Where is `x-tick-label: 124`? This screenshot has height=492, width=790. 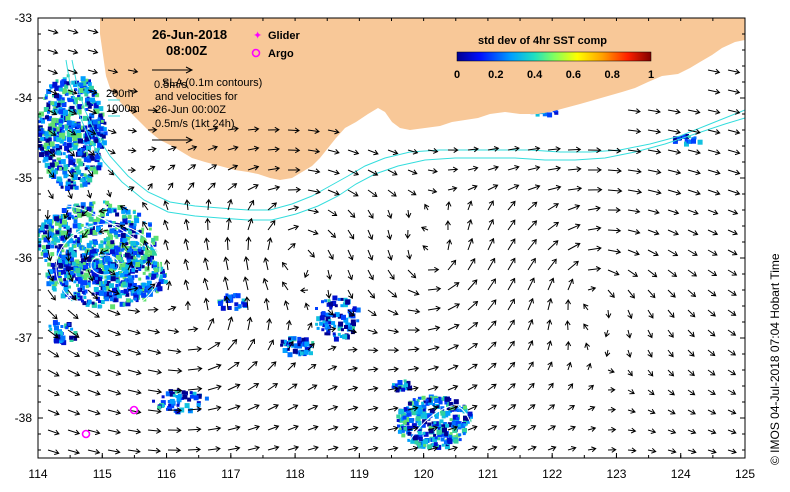
x-tick-label: 124 is located at coordinates (681, 474).